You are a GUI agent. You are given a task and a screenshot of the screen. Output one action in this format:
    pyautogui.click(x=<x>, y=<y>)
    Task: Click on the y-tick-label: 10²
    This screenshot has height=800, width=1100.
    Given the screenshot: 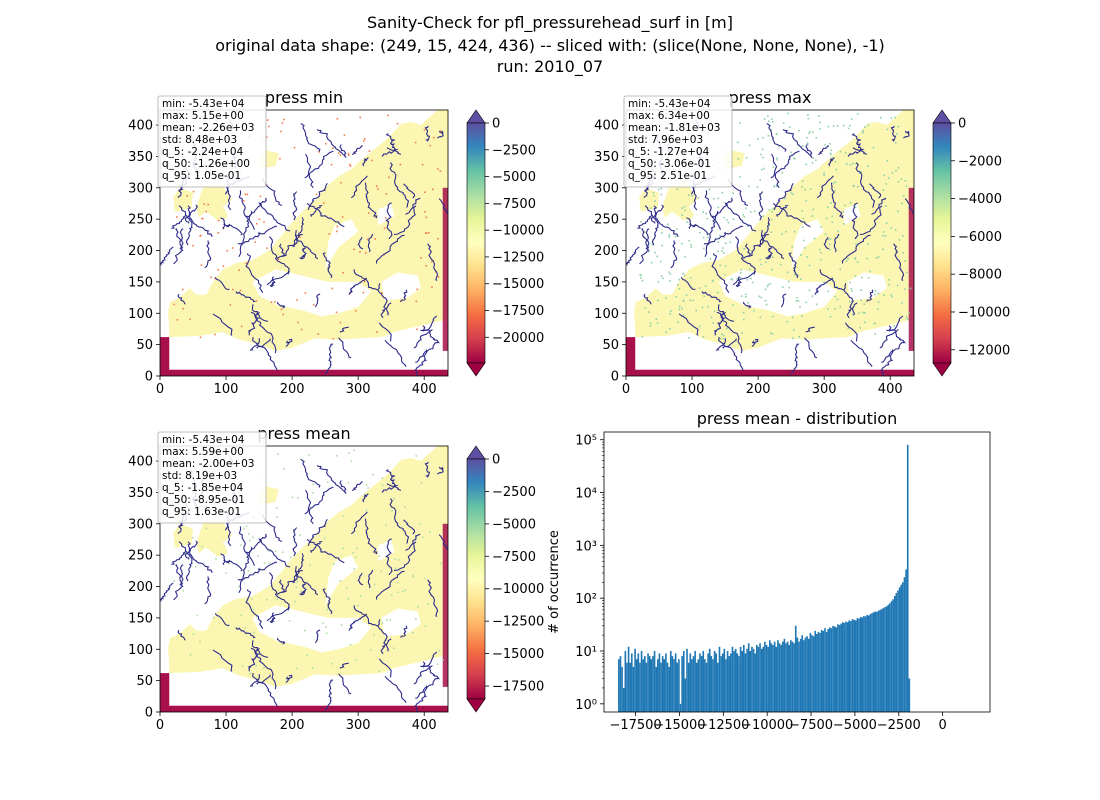 What is the action you would take?
    pyautogui.click(x=586, y=599)
    